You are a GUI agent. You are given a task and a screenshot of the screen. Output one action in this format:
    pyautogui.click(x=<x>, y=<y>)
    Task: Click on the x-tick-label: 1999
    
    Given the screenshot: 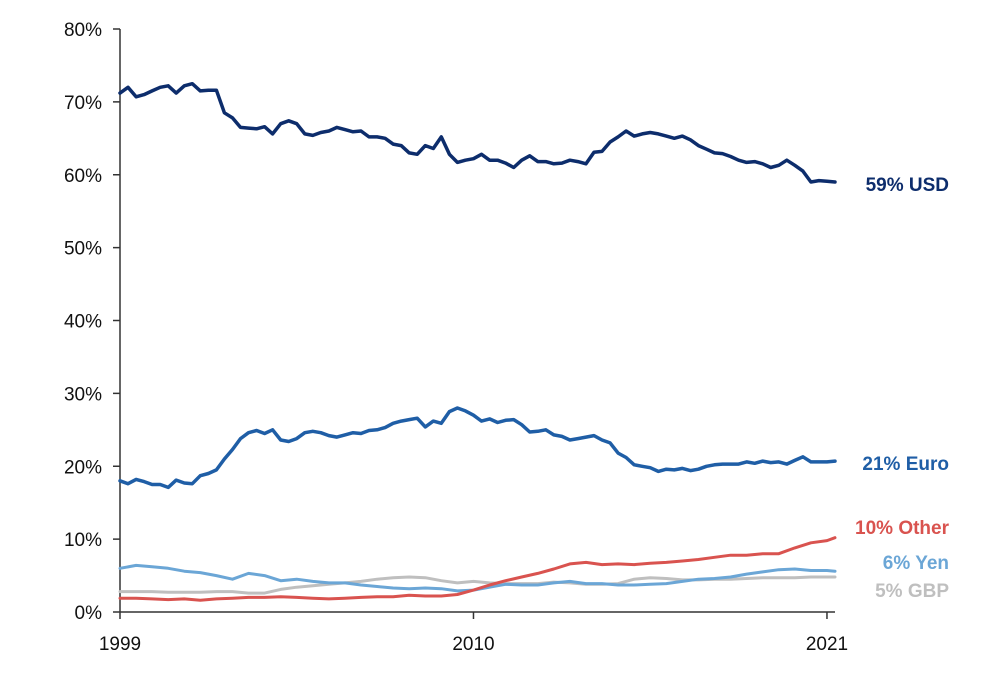 What is the action you would take?
    pyautogui.click(x=120, y=644)
    